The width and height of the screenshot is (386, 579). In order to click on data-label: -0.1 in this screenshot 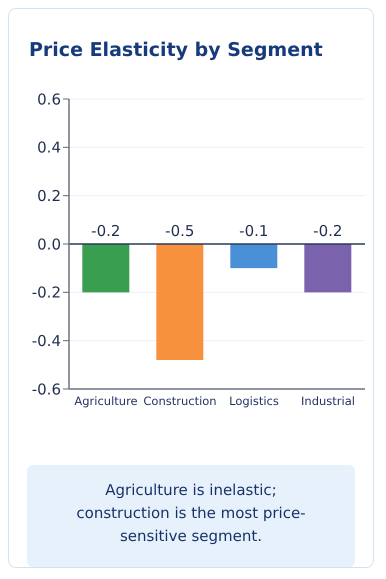, I will do `click(253, 231)`.